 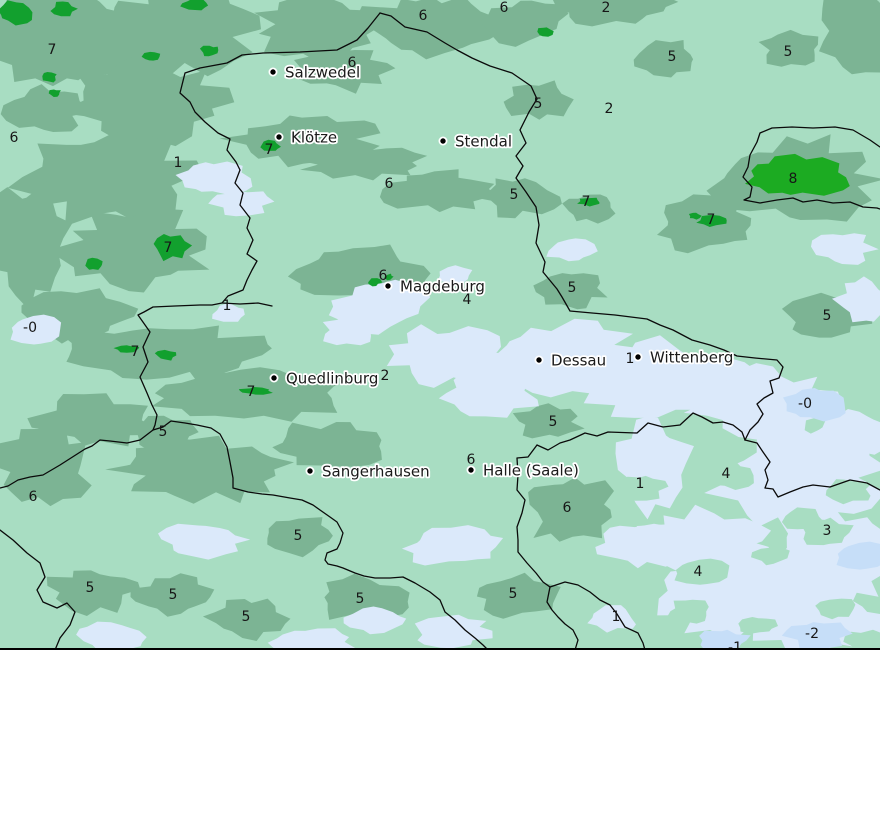 What do you see at coordinates (531, 471) in the screenshot?
I see `city-label: Halle (Saale)` at bounding box center [531, 471].